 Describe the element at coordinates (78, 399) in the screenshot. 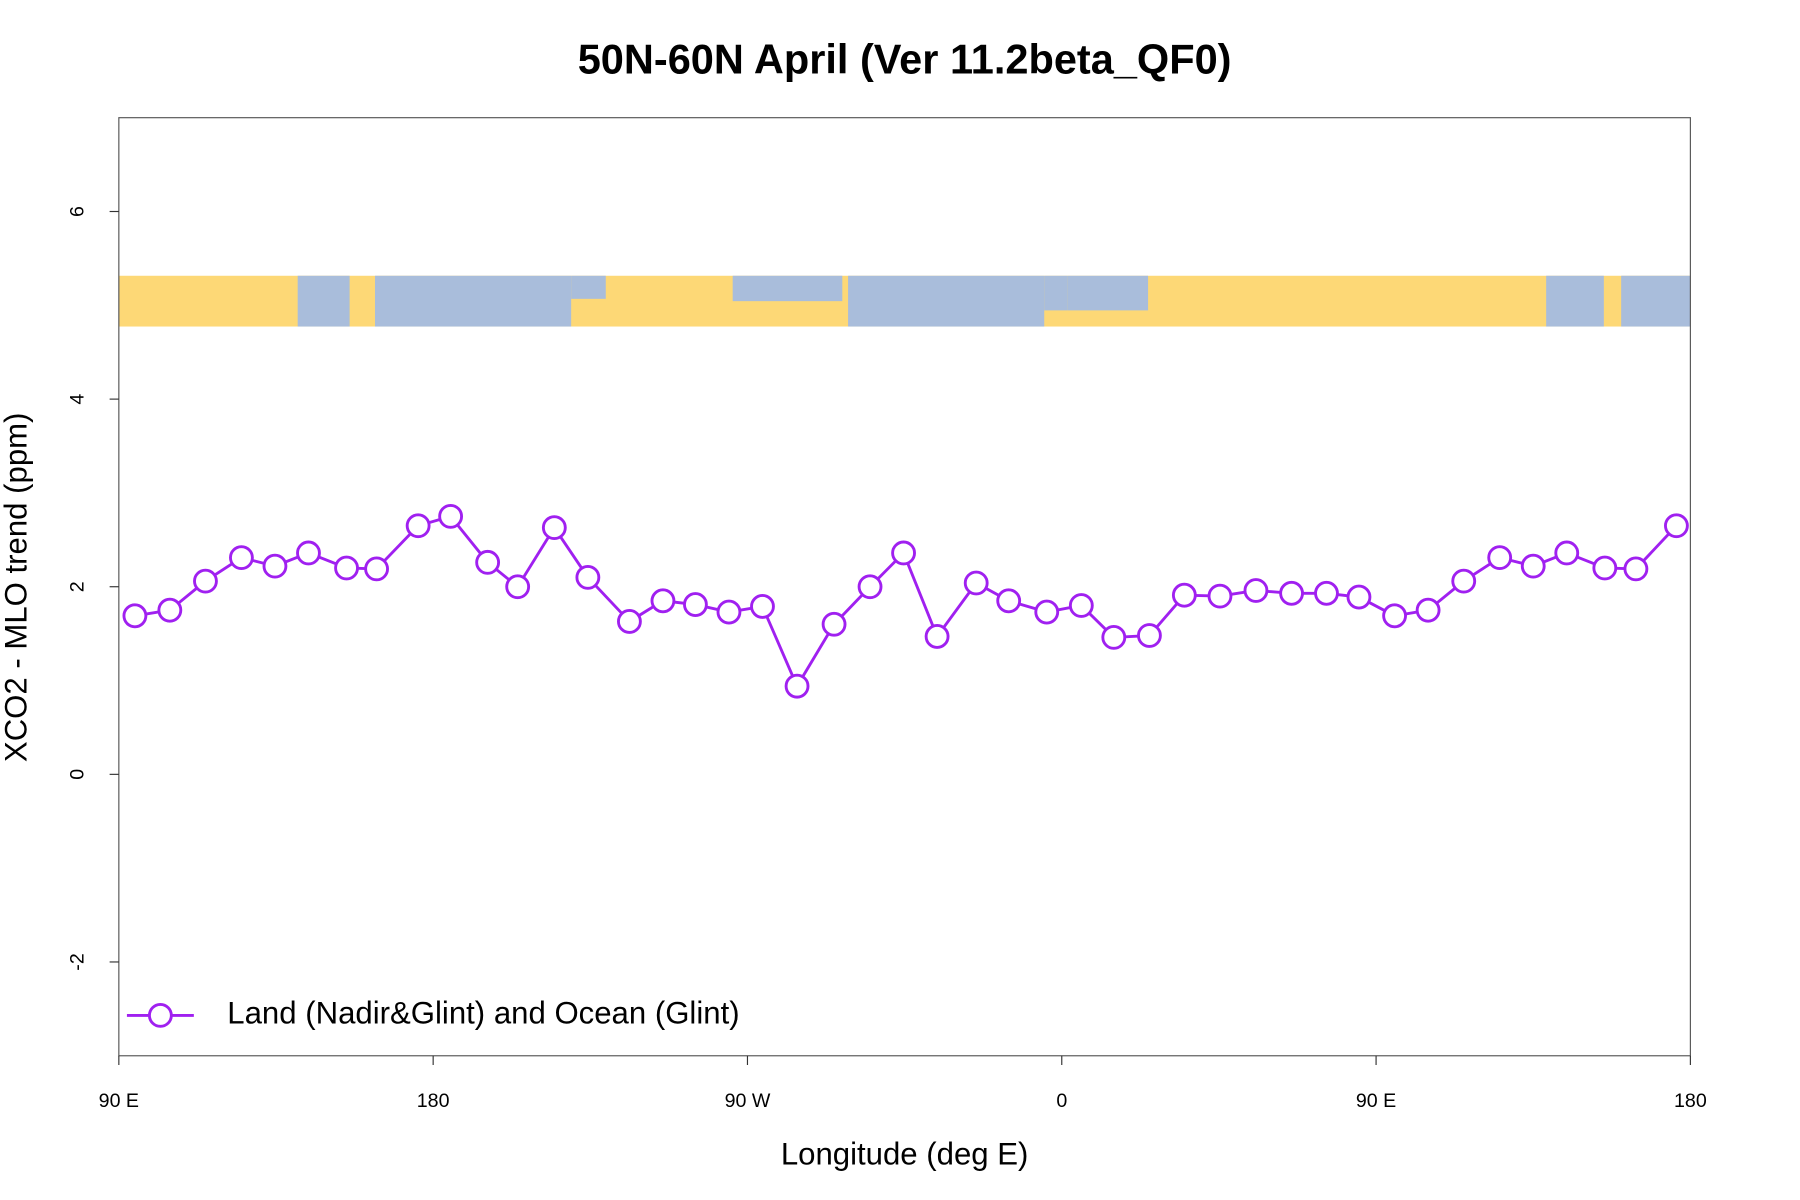

I see `y-tick-label: 4` at that location.